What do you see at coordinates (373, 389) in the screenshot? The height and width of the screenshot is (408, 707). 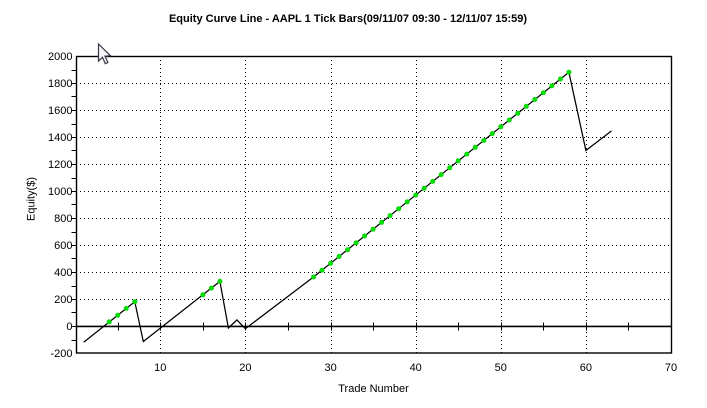 I see `svg-text: Trade Number` at bounding box center [373, 389].